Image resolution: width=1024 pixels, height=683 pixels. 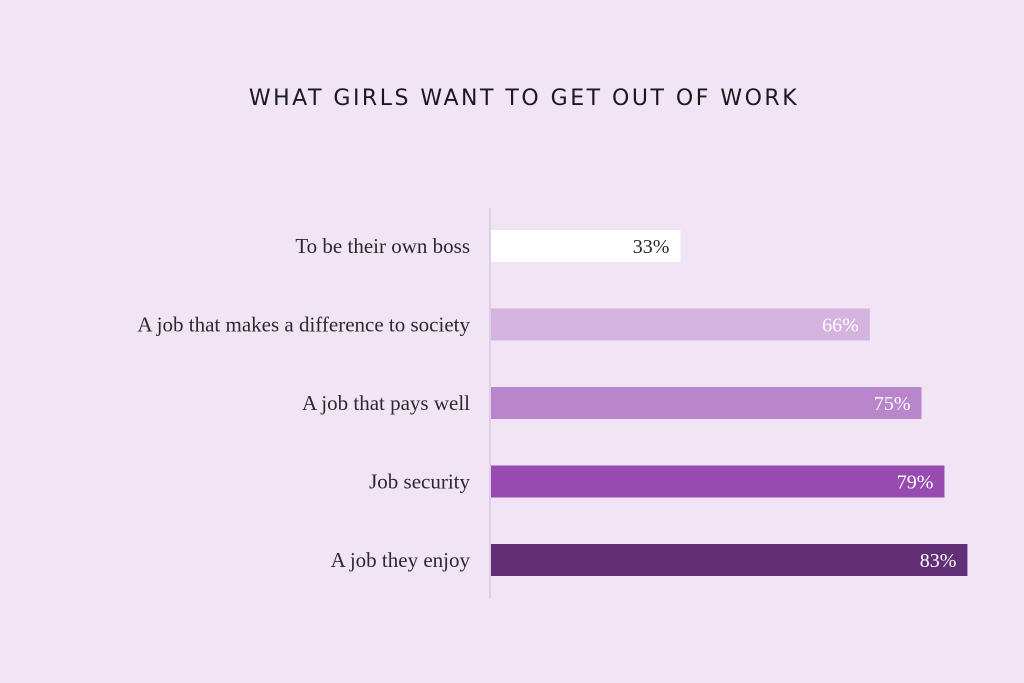 What do you see at coordinates (401, 560) in the screenshot?
I see `category-label-5: A job they enjoy` at bounding box center [401, 560].